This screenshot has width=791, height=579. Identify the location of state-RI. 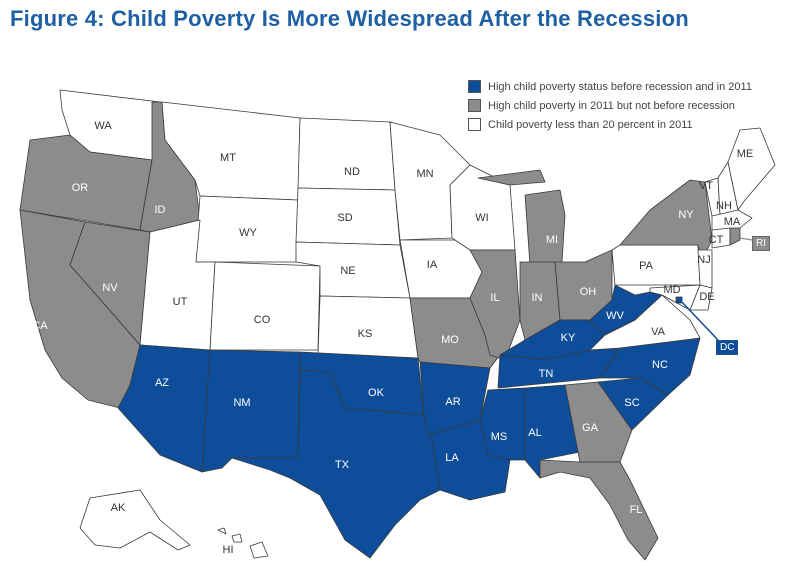
(735, 236).